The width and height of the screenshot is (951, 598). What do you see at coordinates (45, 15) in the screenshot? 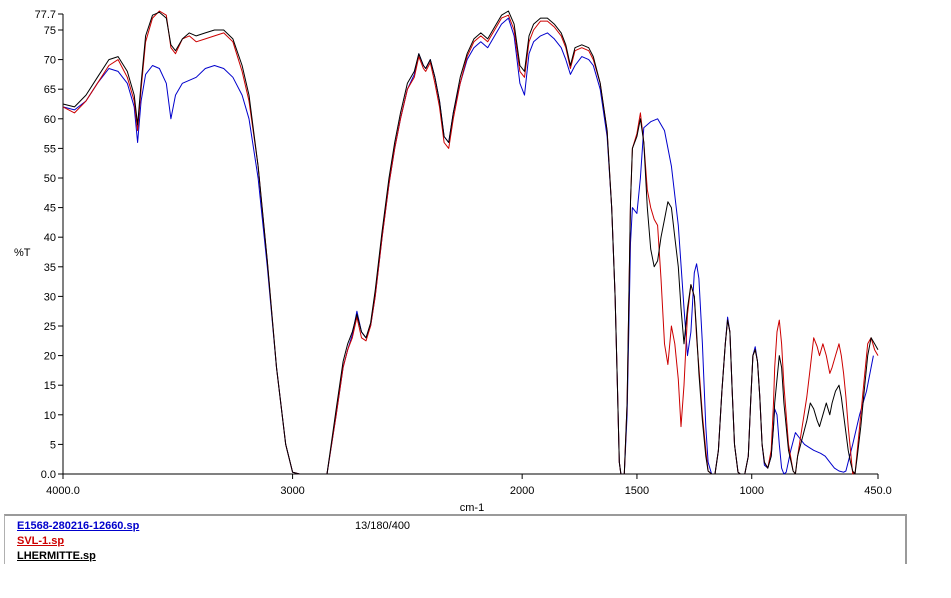
I see `y-tick-label: 77.7` at bounding box center [45, 15].